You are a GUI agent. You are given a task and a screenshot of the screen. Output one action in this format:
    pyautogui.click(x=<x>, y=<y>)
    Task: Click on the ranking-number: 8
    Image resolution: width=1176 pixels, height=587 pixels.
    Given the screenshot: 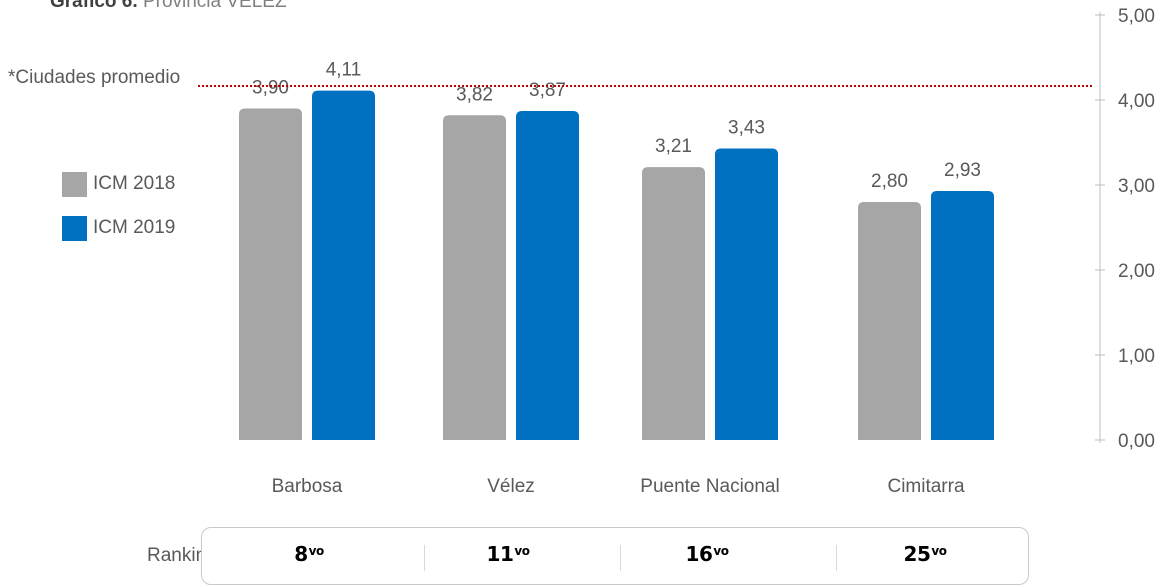 What is the action you would take?
    pyautogui.click(x=301, y=554)
    